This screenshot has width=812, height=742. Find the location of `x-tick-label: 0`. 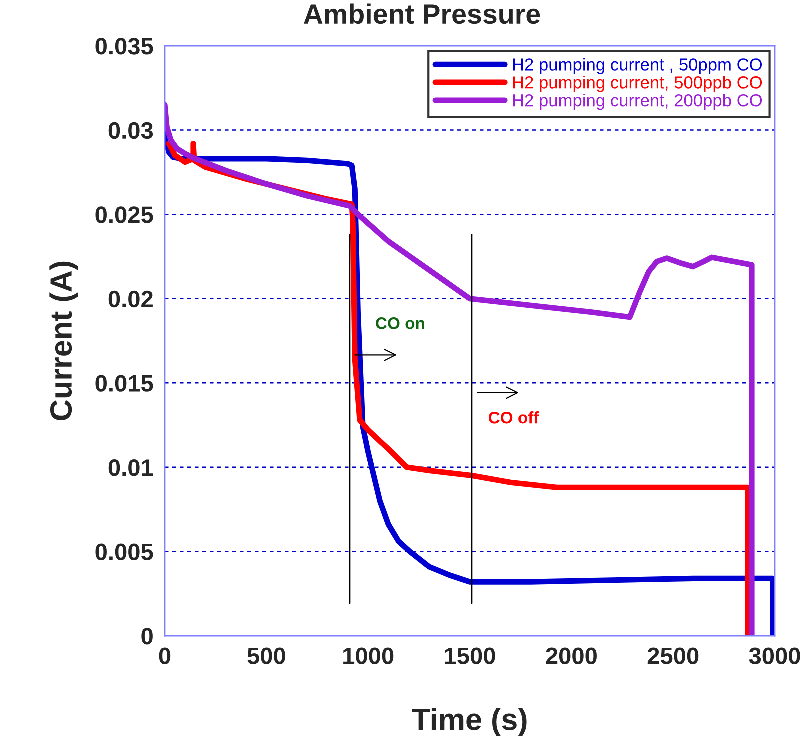

x-tick-label: 0 is located at coordinates (165, 656).